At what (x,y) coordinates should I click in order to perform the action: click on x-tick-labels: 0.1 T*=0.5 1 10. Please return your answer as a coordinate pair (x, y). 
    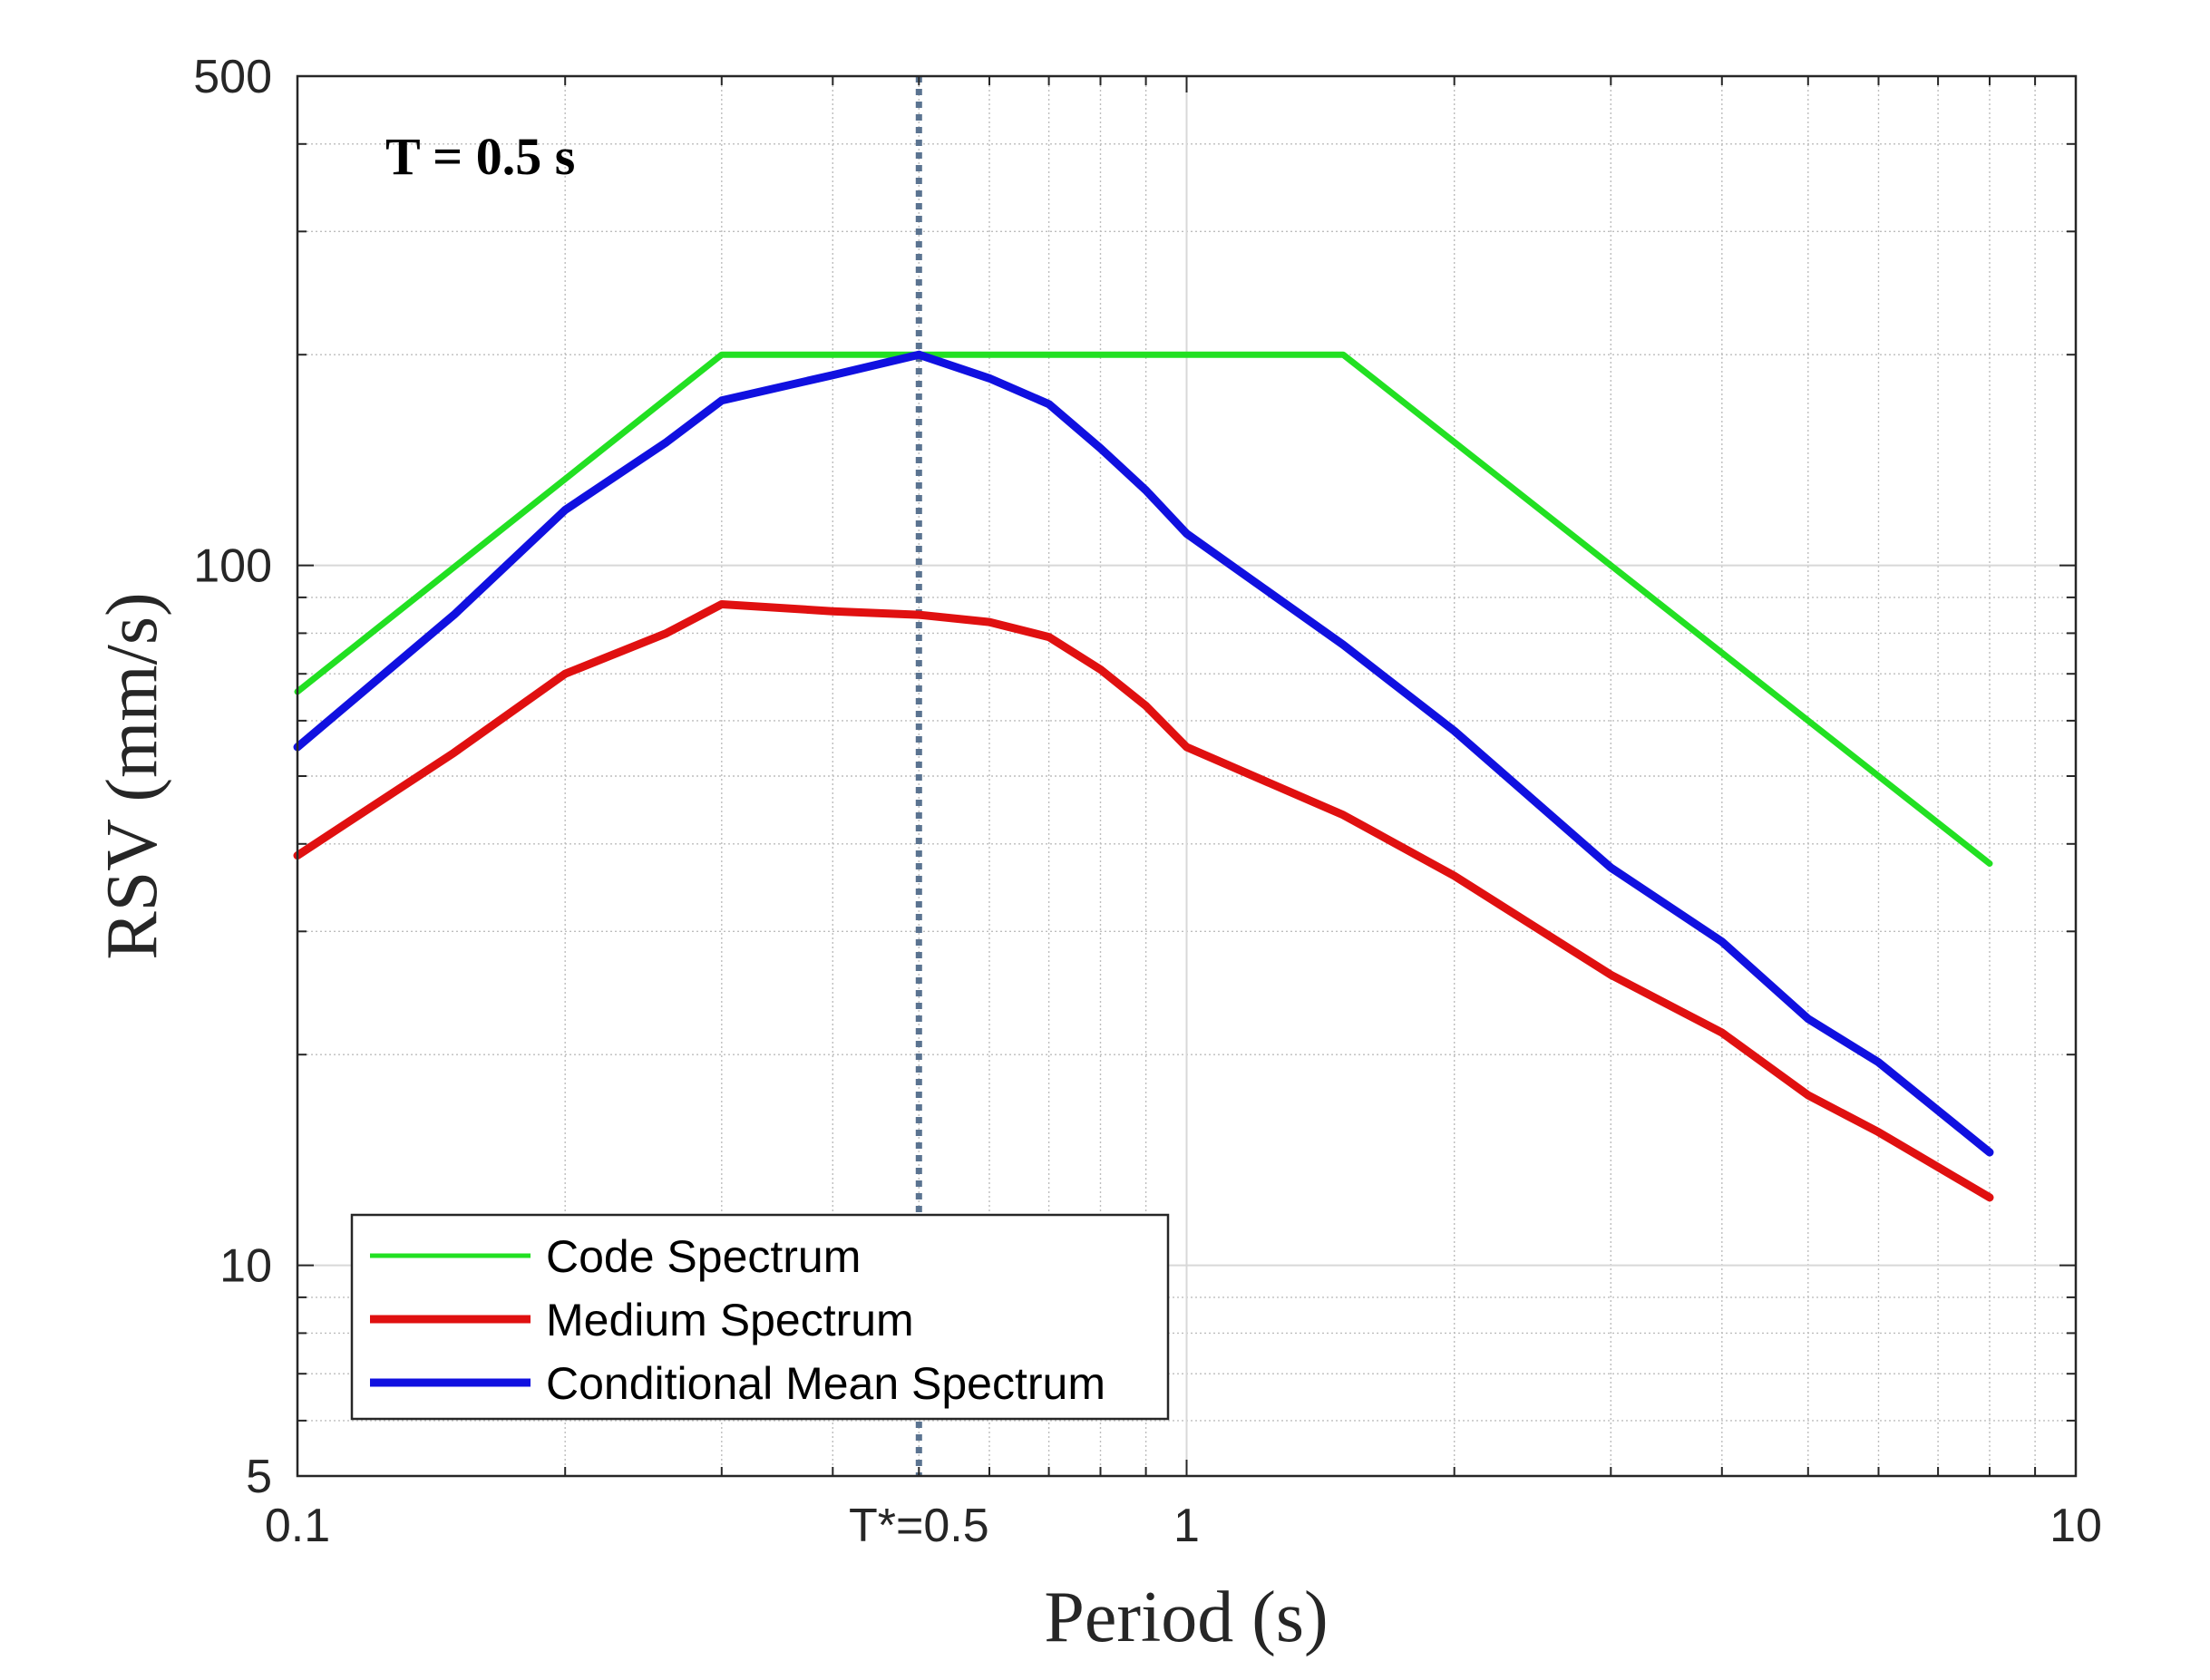
    Looking at the image, I should click on (1184, 1526).